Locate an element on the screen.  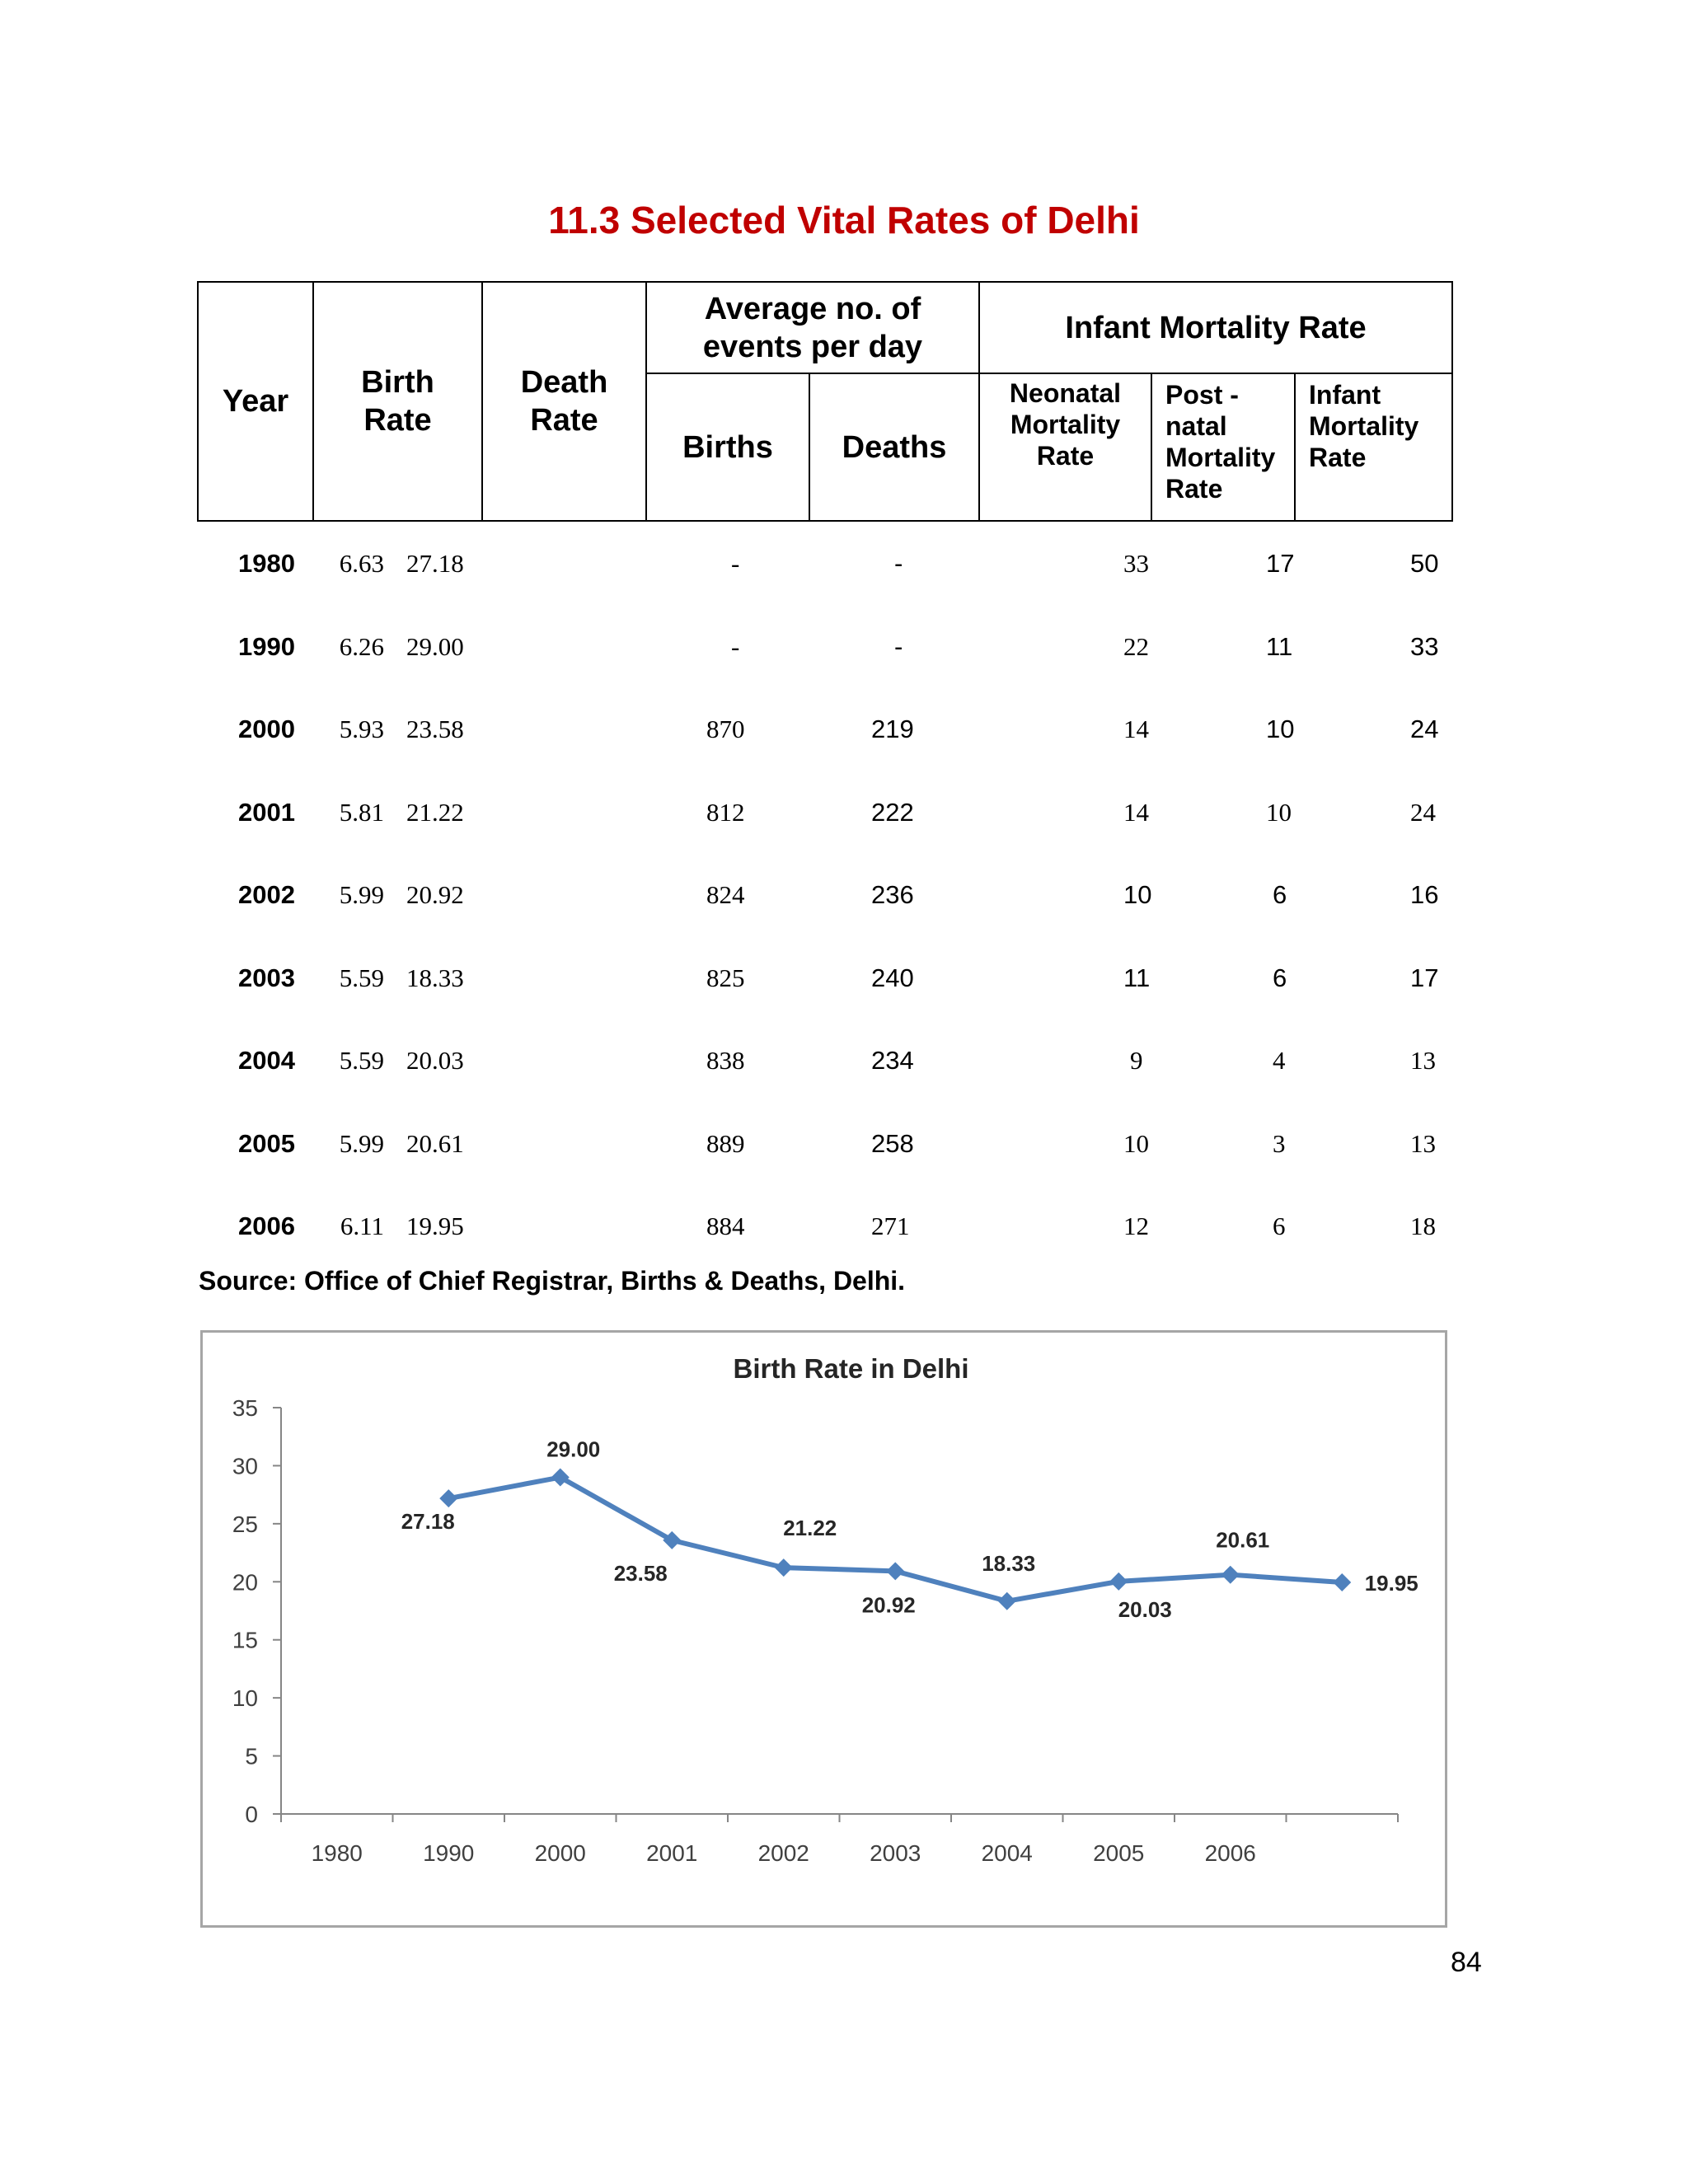
cell-deaths: 219 is located at coordinates (893, 729).